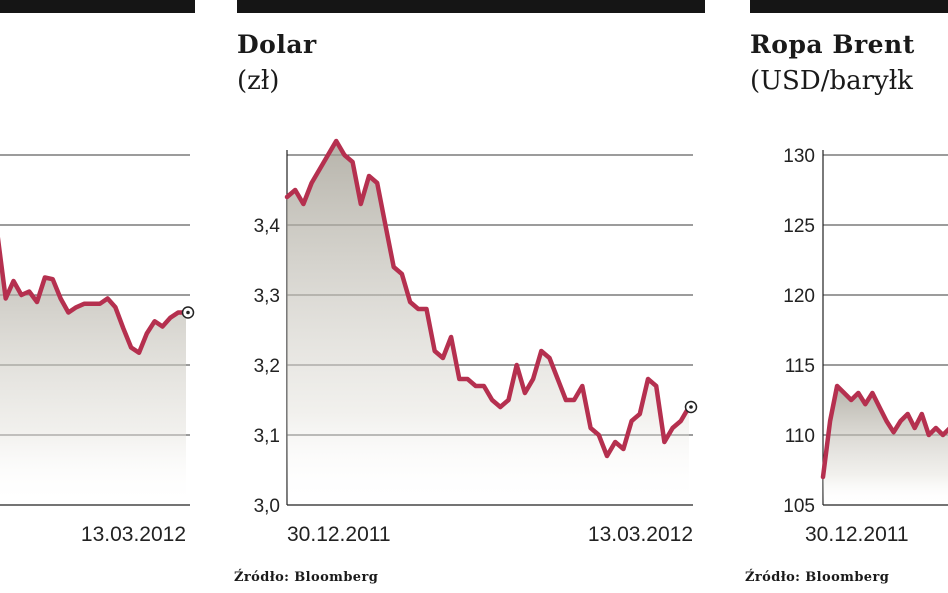  I want to click on source-note-brent: Źródło: Bloomberg, so click(817, 577).